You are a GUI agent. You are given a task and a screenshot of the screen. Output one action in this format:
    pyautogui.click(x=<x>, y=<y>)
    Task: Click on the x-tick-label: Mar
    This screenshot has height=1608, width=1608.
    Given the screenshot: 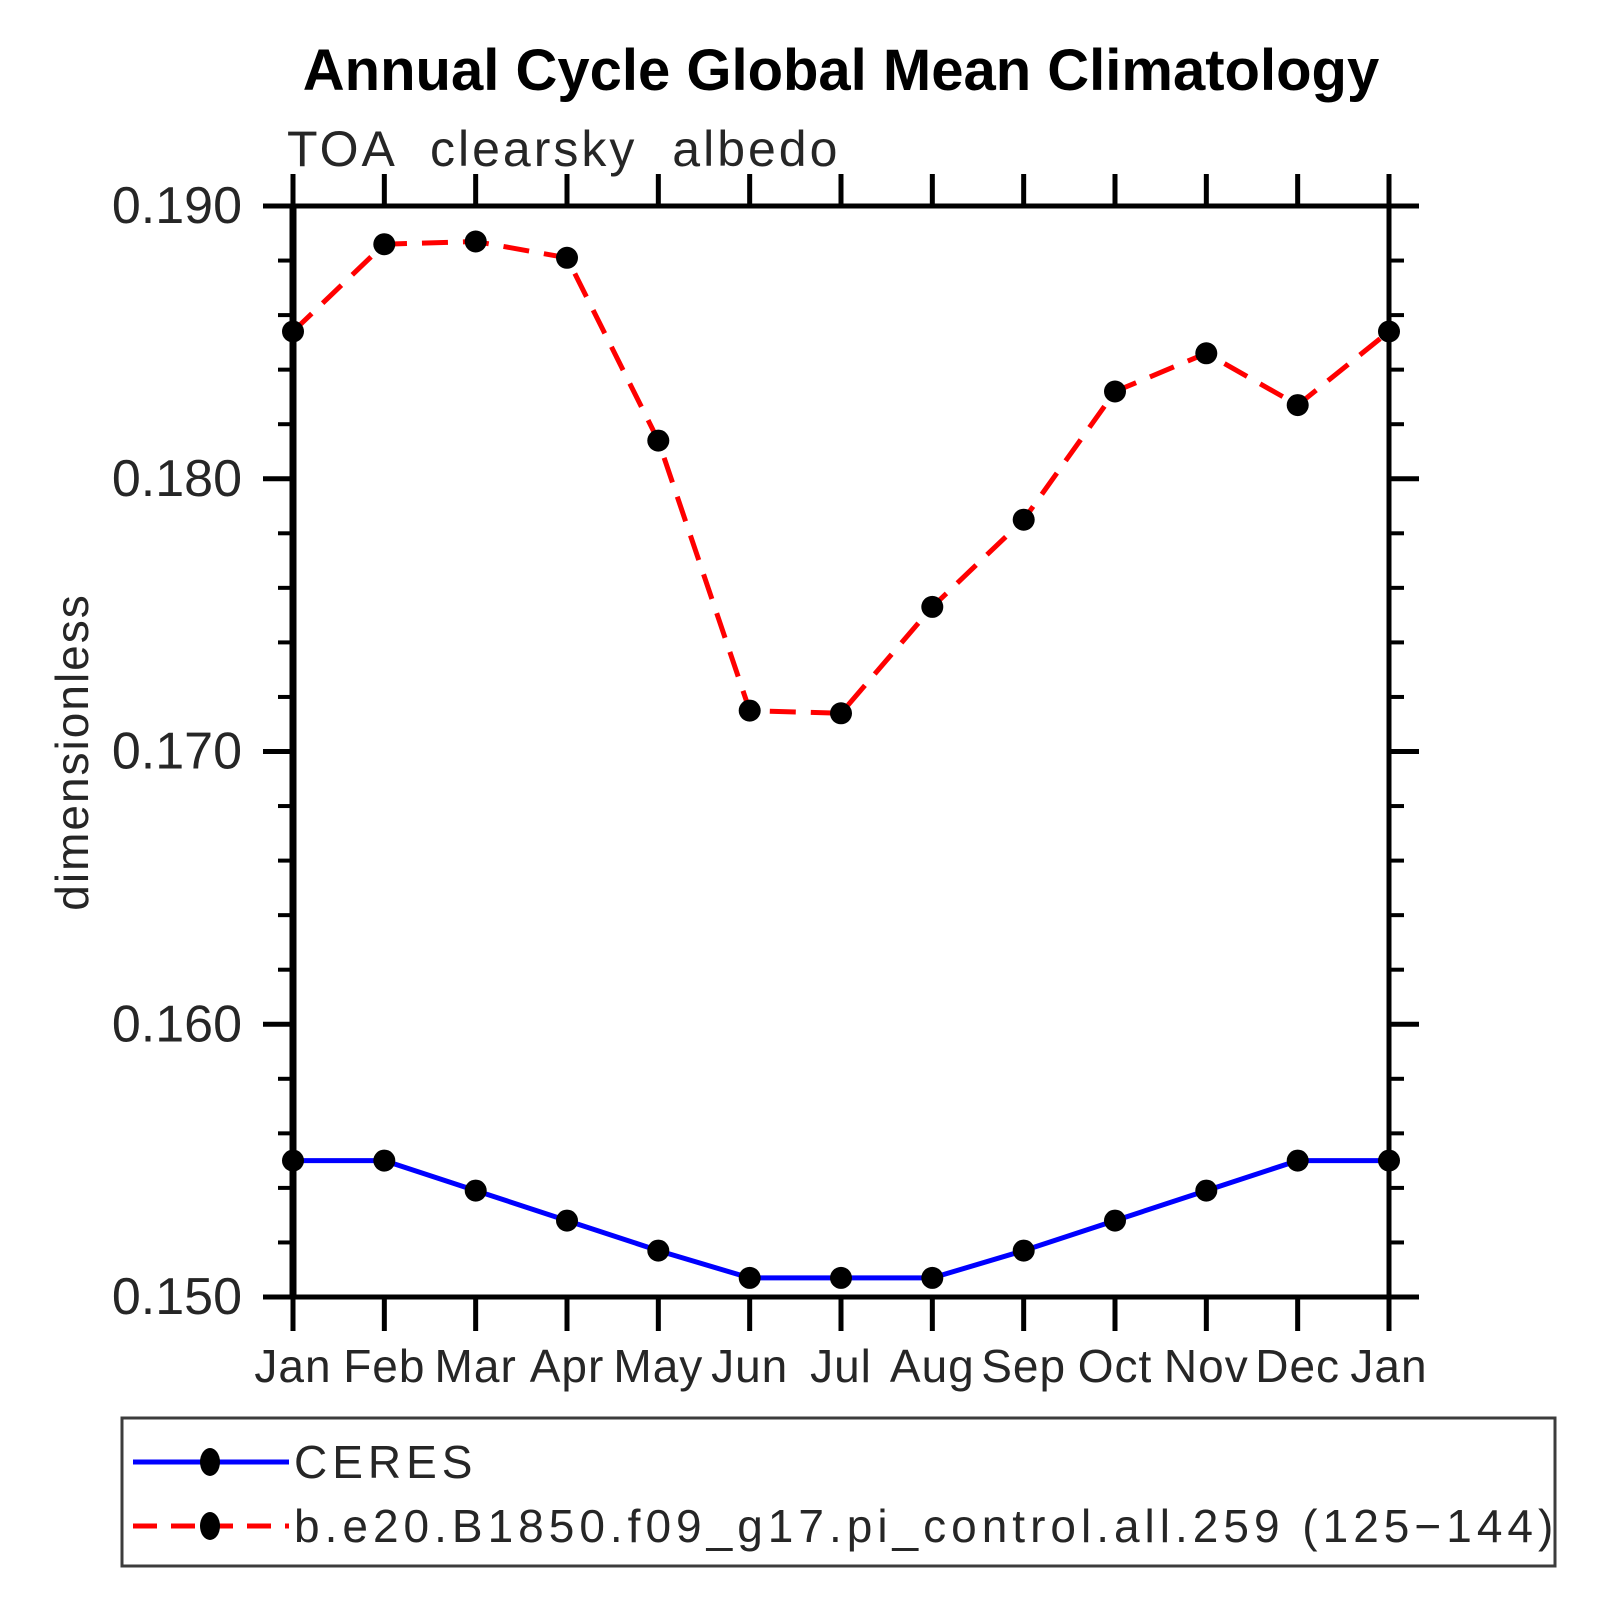 What is the action you would take?
    pyautogui.click(x=476, y=1366)
    